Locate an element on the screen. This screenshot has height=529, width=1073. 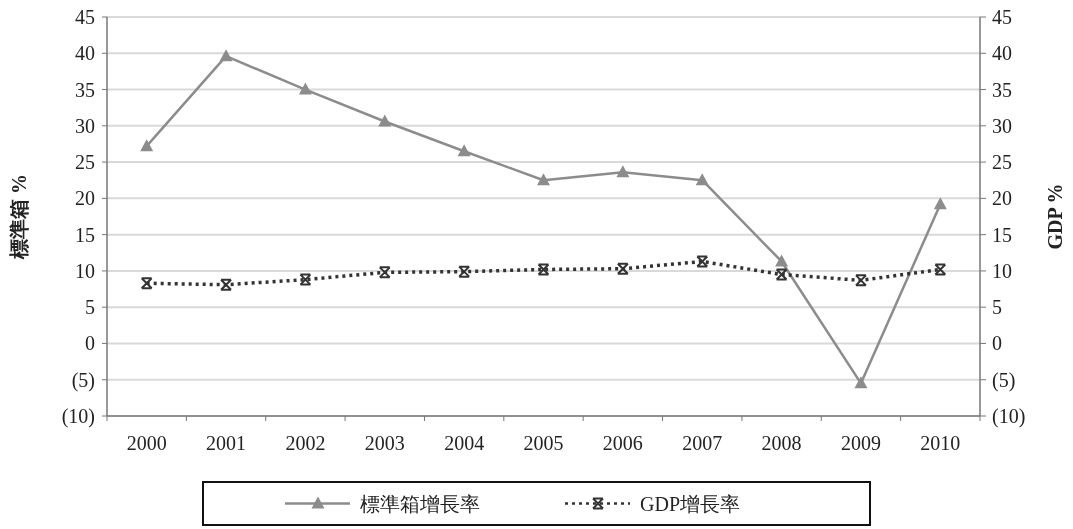
y2-tick-label: 20 is located at coordinates (1002, 198).